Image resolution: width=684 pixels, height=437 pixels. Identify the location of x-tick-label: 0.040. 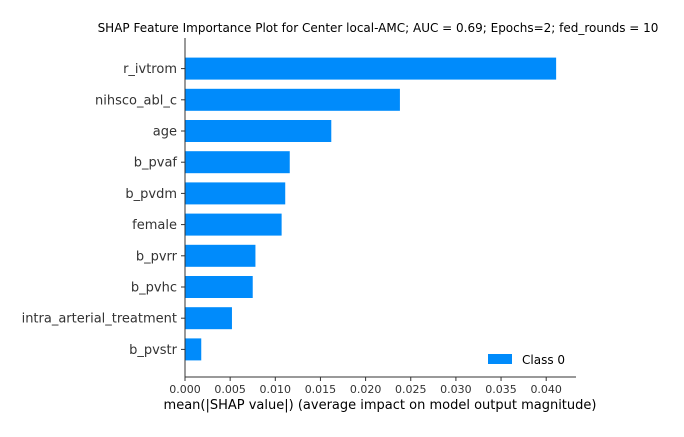
(546, 389).